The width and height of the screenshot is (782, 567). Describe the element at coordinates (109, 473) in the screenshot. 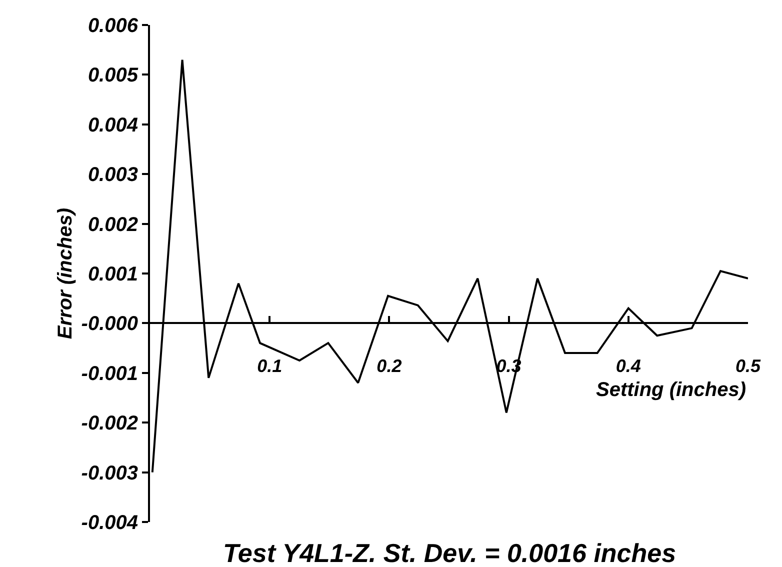

I see `y-tick-label: -0.003` at that location.